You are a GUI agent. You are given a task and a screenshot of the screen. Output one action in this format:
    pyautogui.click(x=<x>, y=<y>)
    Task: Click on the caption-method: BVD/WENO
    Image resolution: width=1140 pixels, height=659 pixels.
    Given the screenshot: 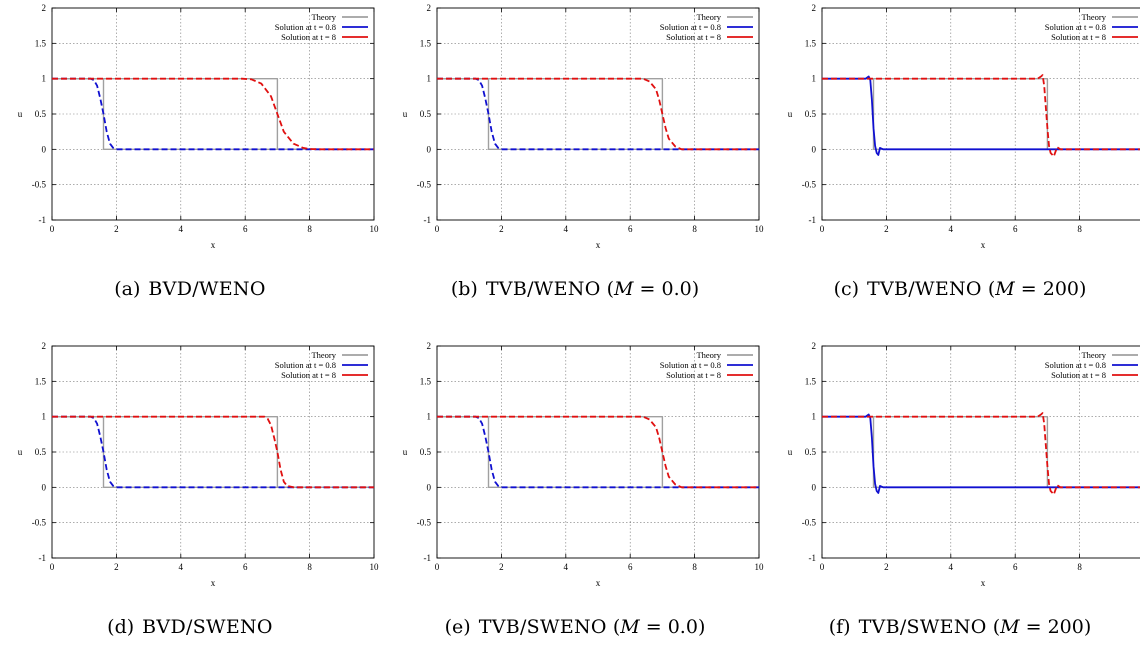 What is the action you would take?
    pyautogui.click(x=206, y=289)
    